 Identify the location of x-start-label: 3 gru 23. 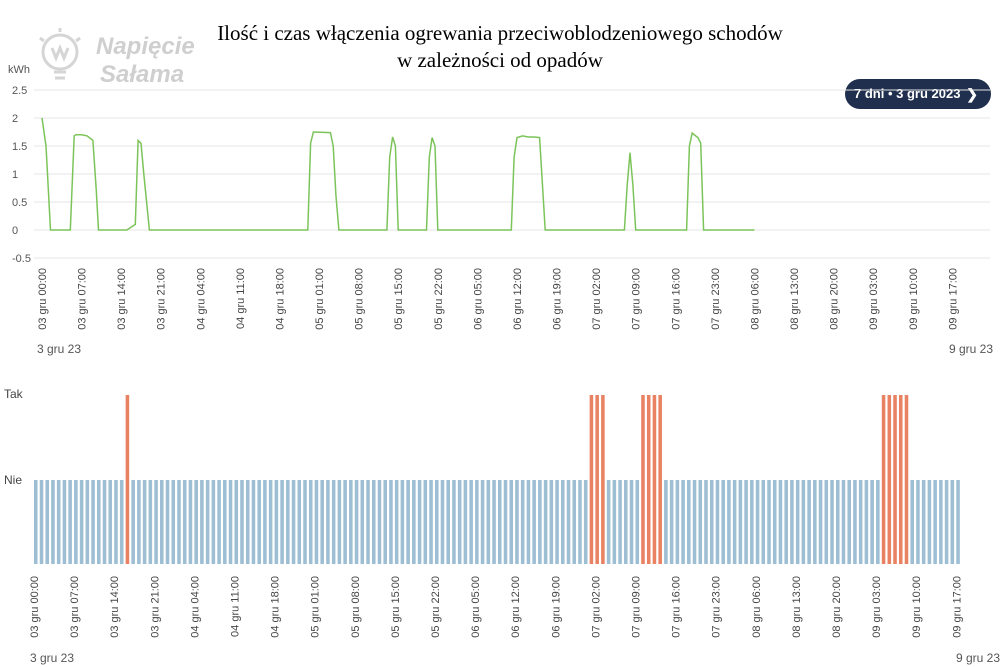
(59, 349).